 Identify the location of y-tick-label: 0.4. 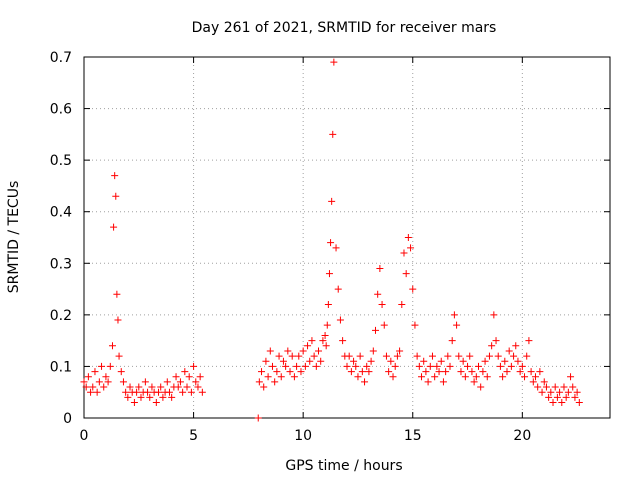
(61, 213).